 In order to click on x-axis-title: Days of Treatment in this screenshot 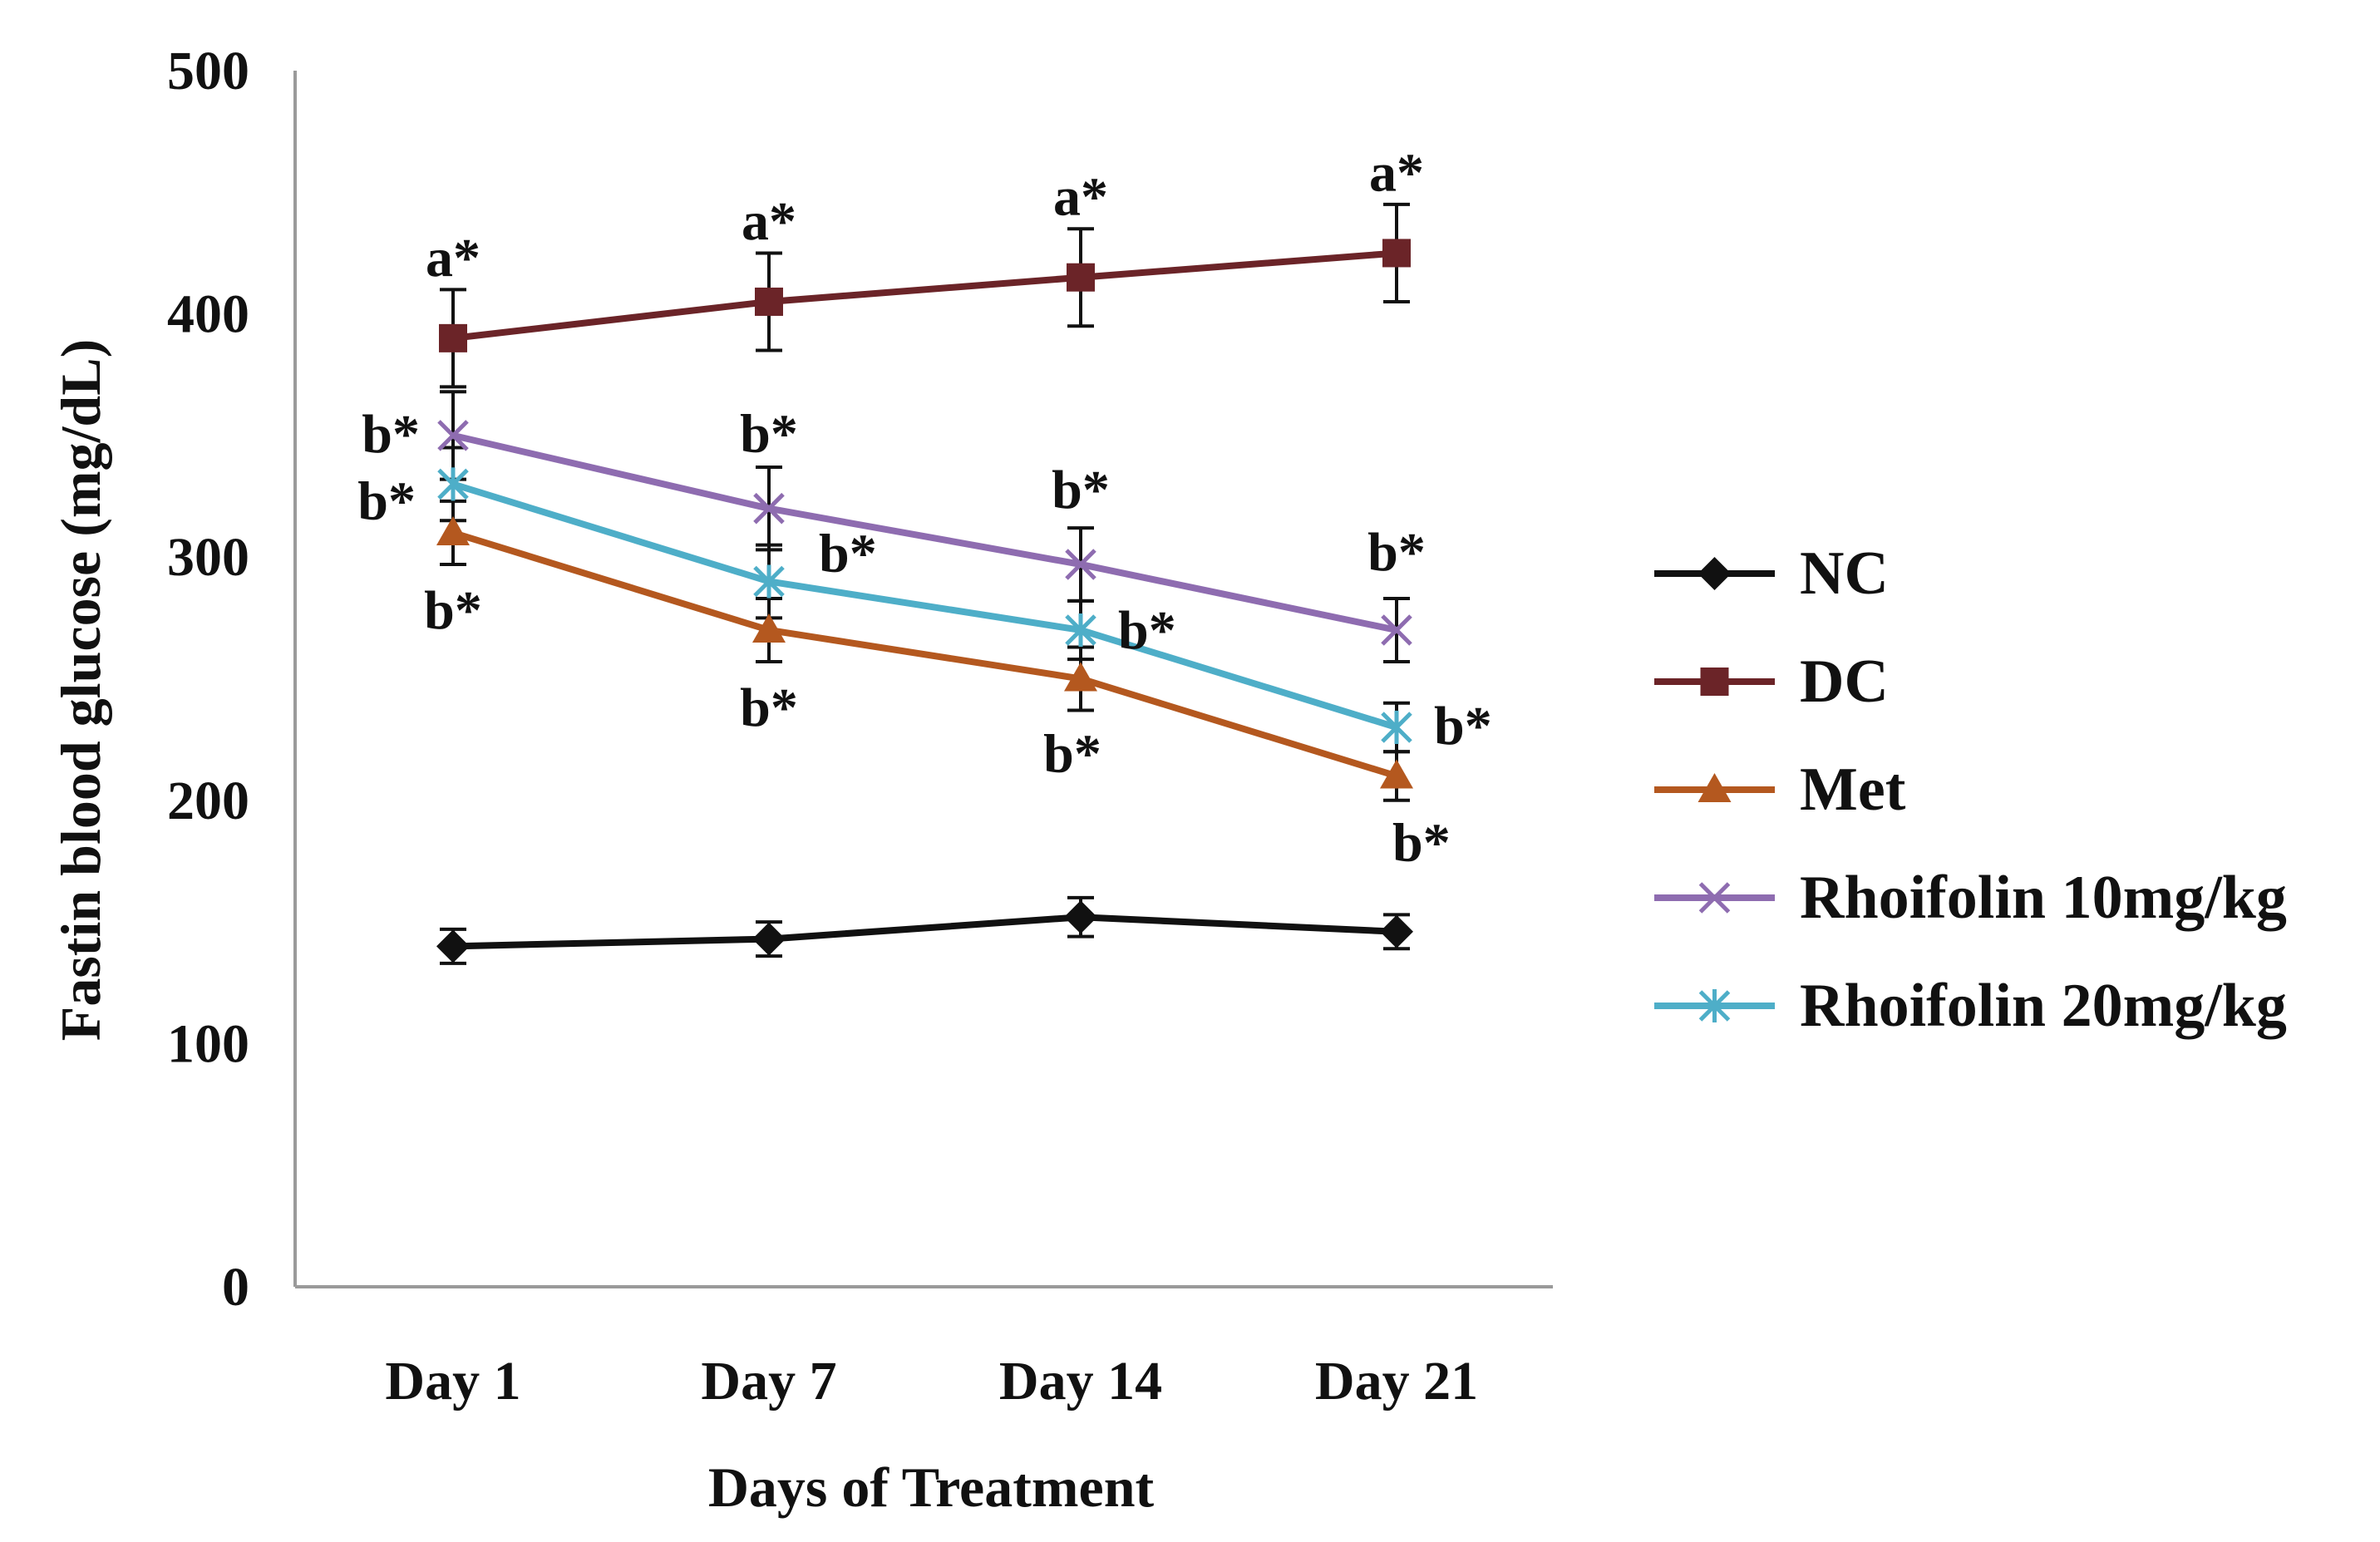, I will do `click(931, 1487)`.